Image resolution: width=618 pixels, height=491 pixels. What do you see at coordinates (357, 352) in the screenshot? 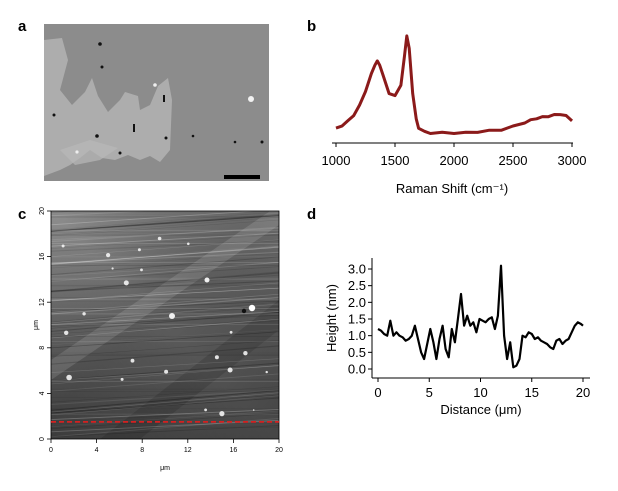
I see `height-y-tick-label: 0.5` at bounding box center [357, 352].